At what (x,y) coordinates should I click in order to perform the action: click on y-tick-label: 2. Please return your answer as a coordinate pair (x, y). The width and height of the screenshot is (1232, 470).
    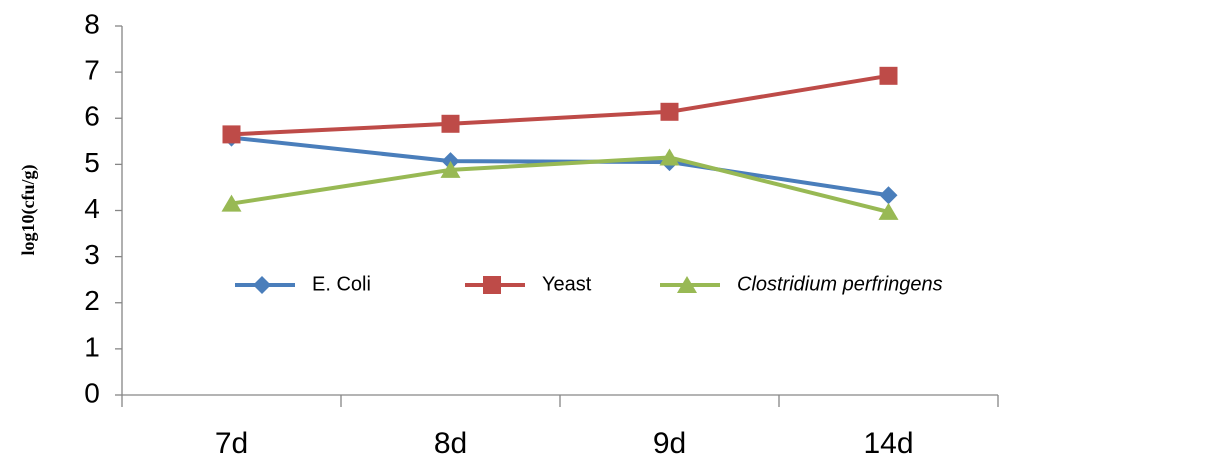
    Looking at the image, I should click on (92, 300).